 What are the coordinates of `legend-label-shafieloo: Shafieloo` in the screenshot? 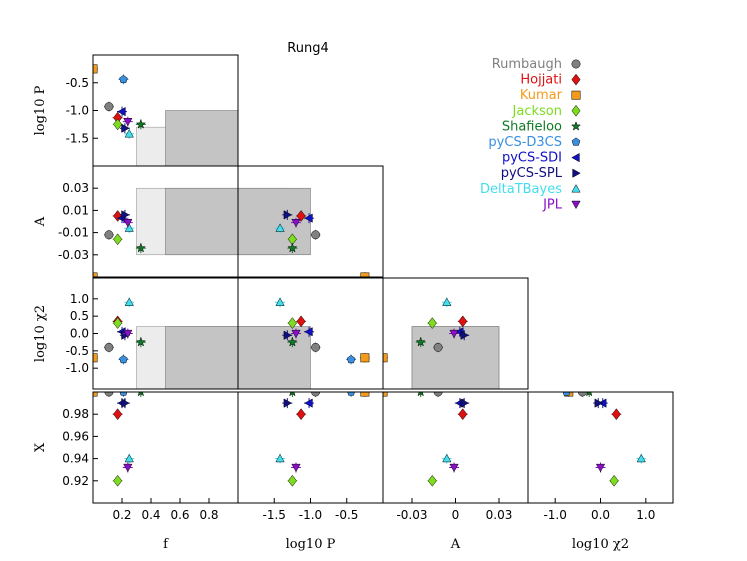 It's located at (532, 126).